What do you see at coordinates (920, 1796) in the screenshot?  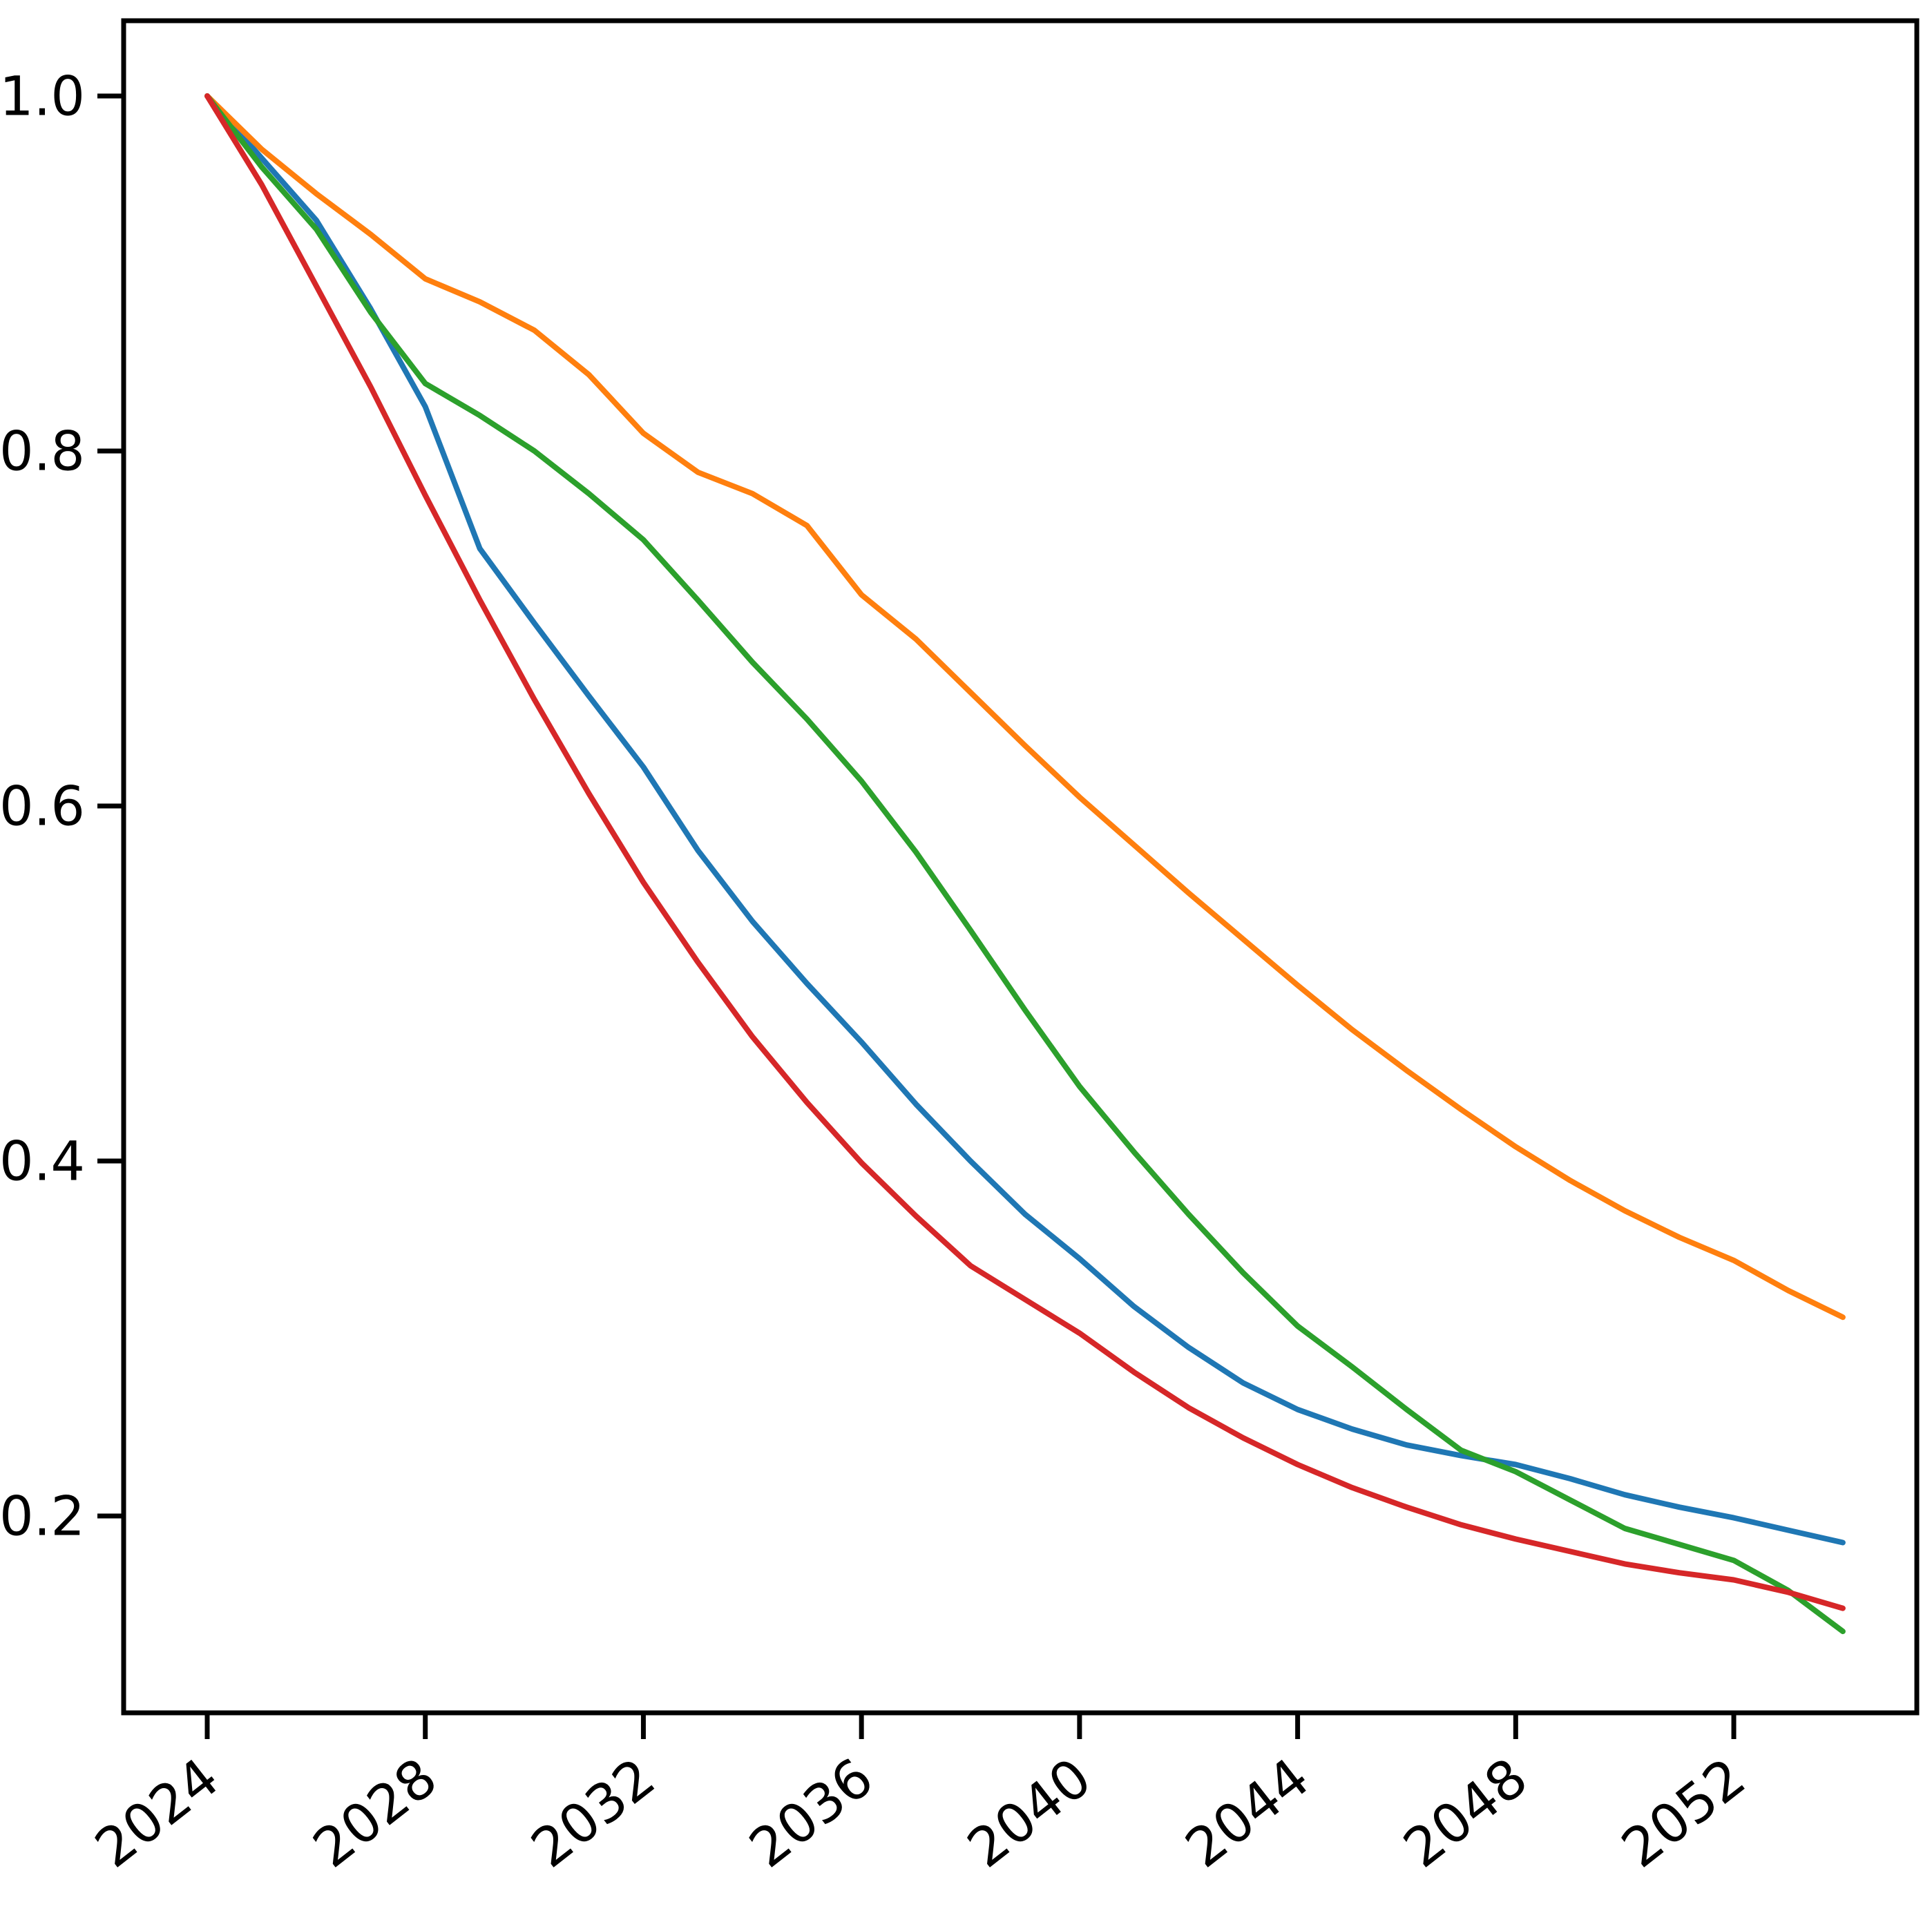 I see `x-axis: 2024 2028 2032 2036 2040 2044 2048 2052` at bounding box center [920, 1796].